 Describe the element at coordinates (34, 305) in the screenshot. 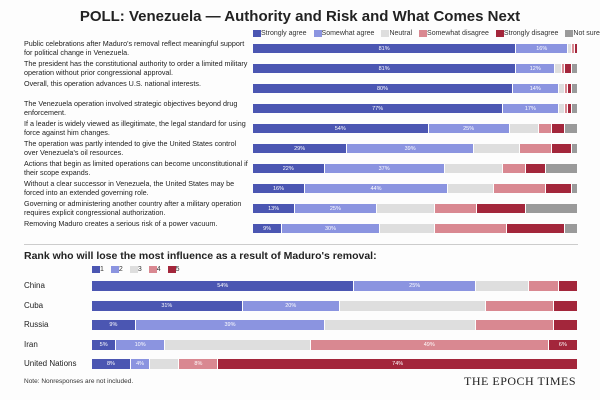

I see `row-label: Cuba` at that location.